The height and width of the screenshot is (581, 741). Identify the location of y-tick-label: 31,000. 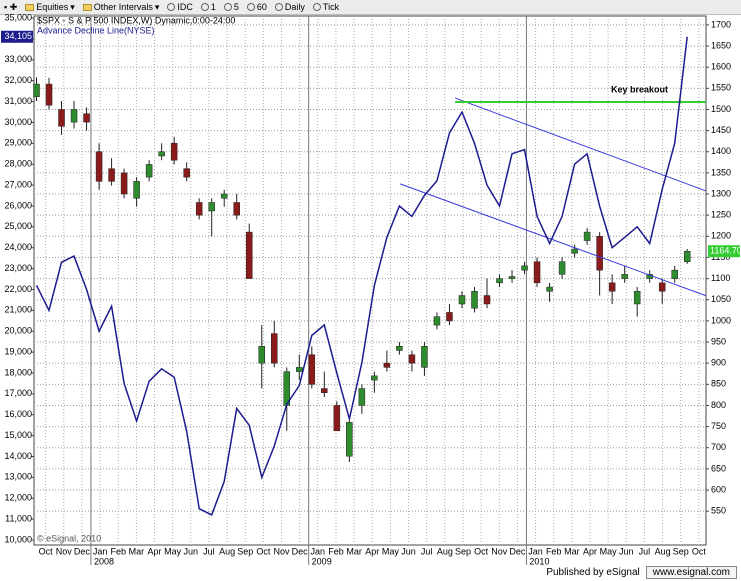
(18, 101).